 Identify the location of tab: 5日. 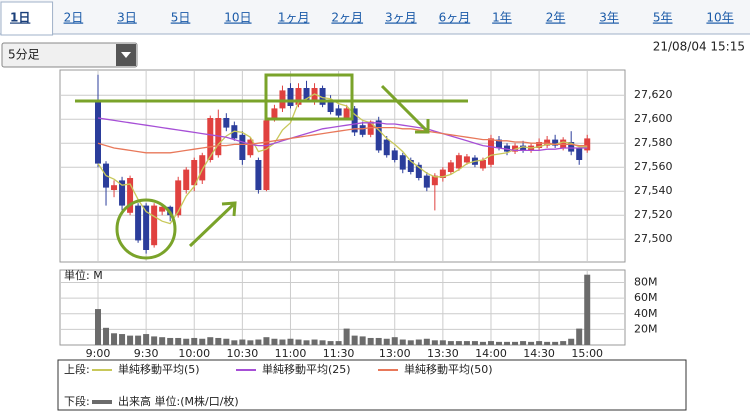
(181, 18).